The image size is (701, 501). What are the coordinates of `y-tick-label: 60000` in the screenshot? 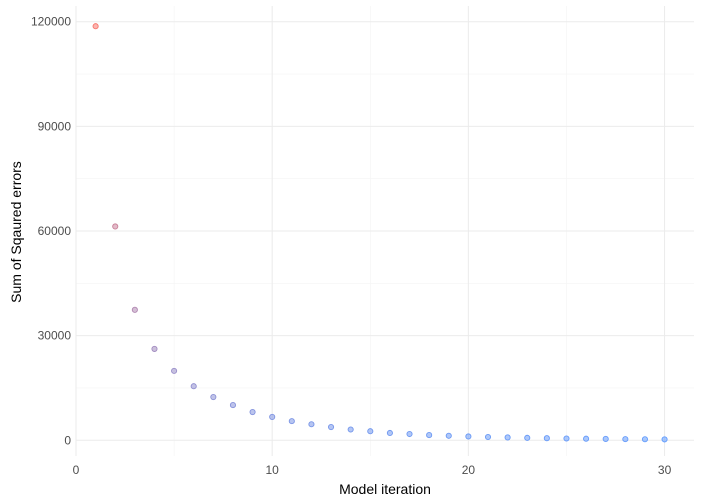 It's located at (55, 231).